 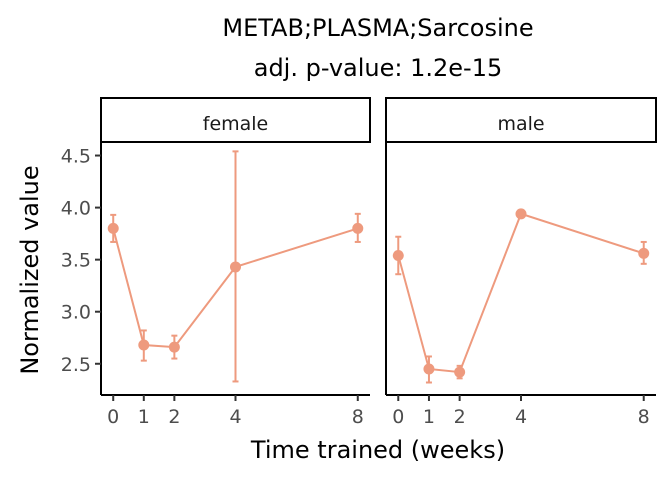 I want to click on chart-title: METAB;PLASMA;Sarcosine, so click(x=377, y=28).